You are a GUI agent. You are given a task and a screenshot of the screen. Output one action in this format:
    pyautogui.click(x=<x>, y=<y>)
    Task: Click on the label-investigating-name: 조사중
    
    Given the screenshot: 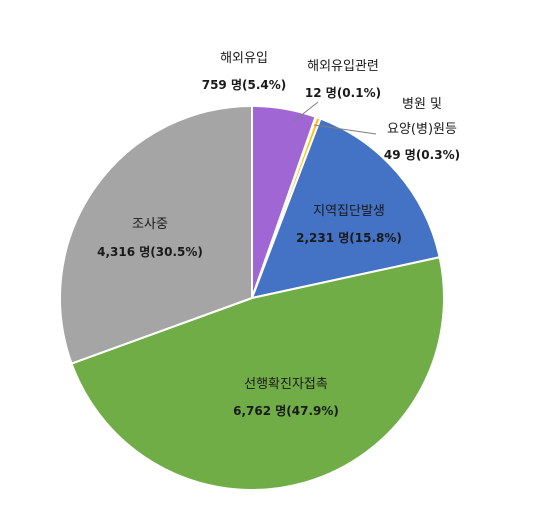 What is the action you would take?
    pyautogui.click(x=150, y=224)
    